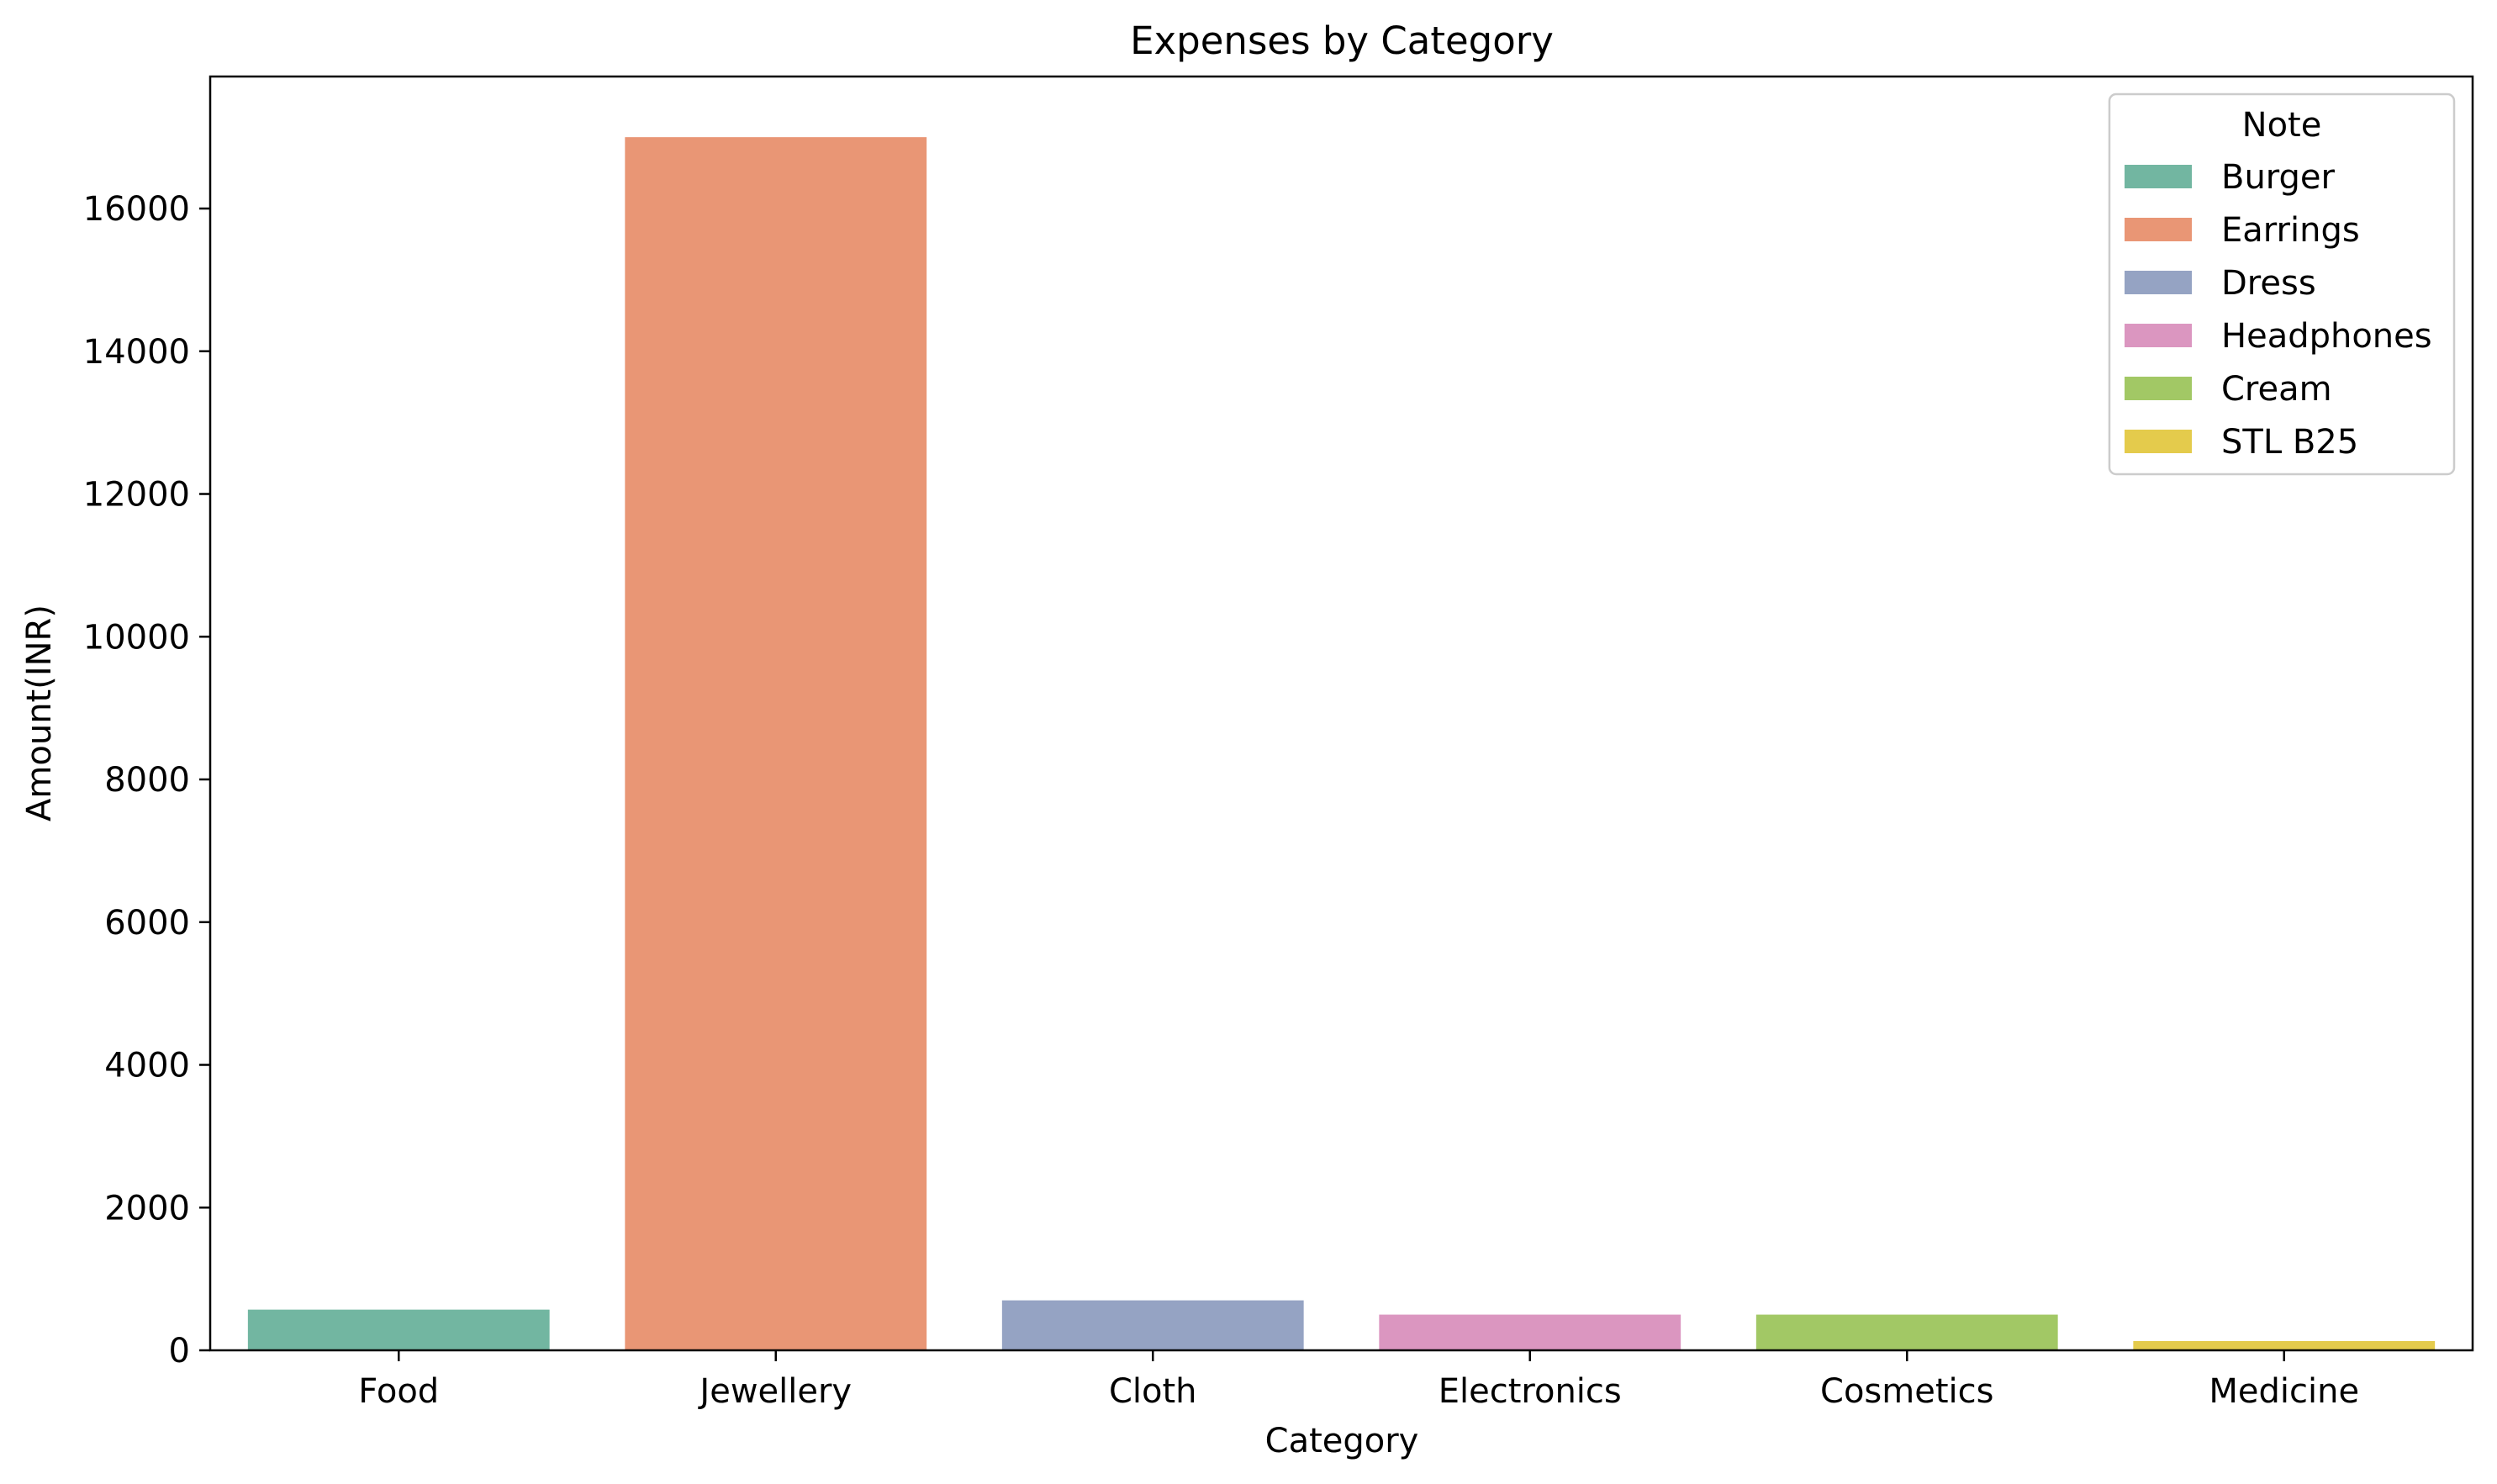 The image size is (2497, 1484). What do you see at coordinates (2276, 389) in the screenshot?
I see `legend-label: Cream` at bounding box center [2276, 389].